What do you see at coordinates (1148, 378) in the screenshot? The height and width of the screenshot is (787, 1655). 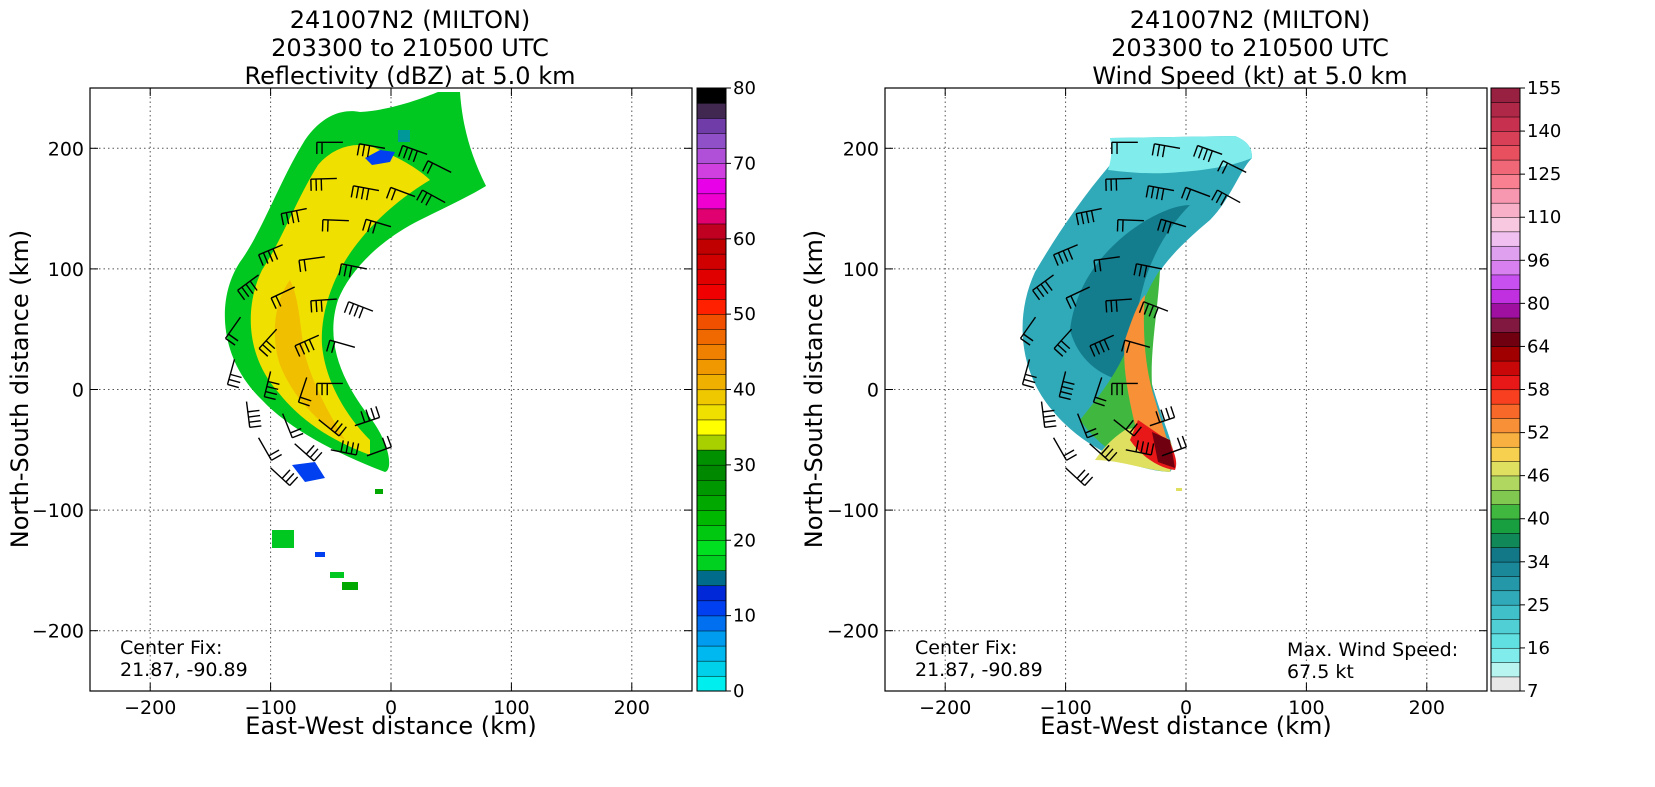 I see `wind-field-orange` at bounding box center [1148, 378].